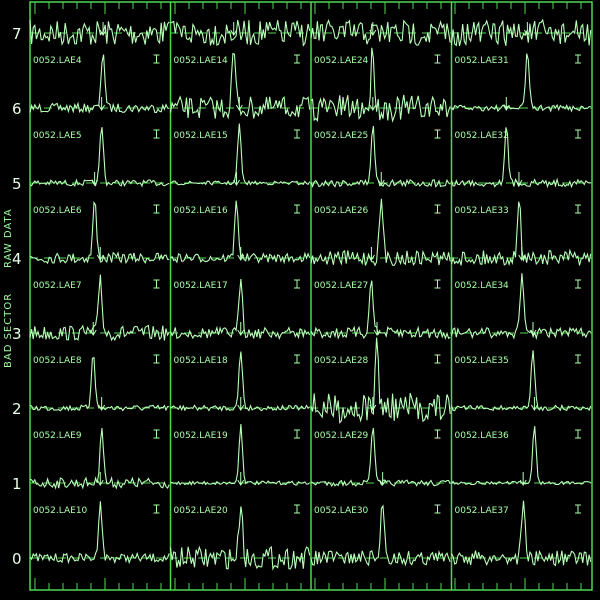 The height and width of the screenshot is (600, 600). What do you see at coordinates (341, 136) in the screenshot?
I see `panel-label: 0052.LAE25` at bounding box center [341, 136].